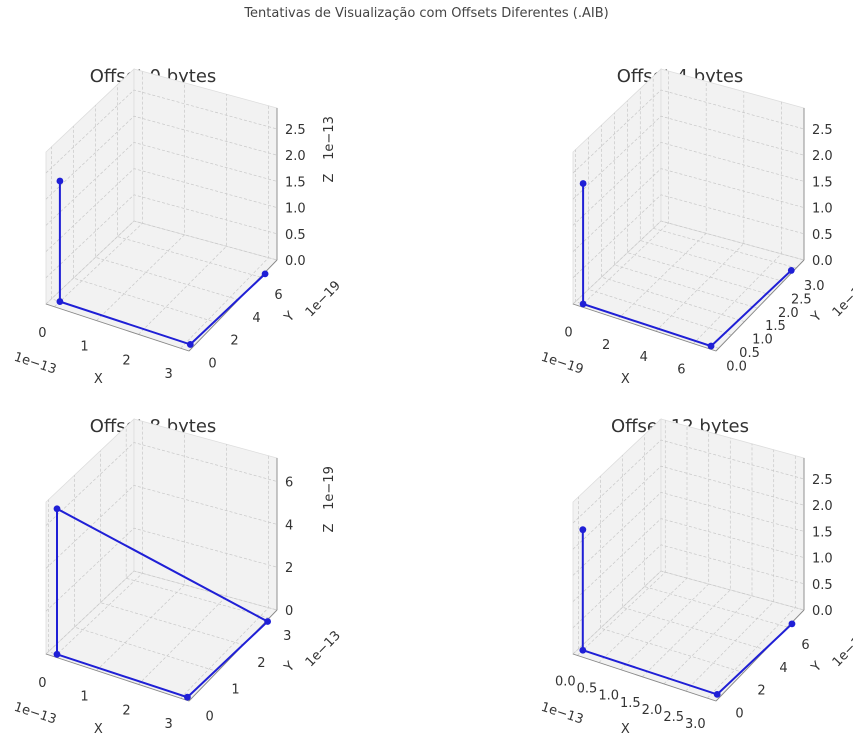  What do you see at coordinates (801, 299) in the screenshot?
I see `y-tick-label: 2.5` at bounding box center [801, 299].